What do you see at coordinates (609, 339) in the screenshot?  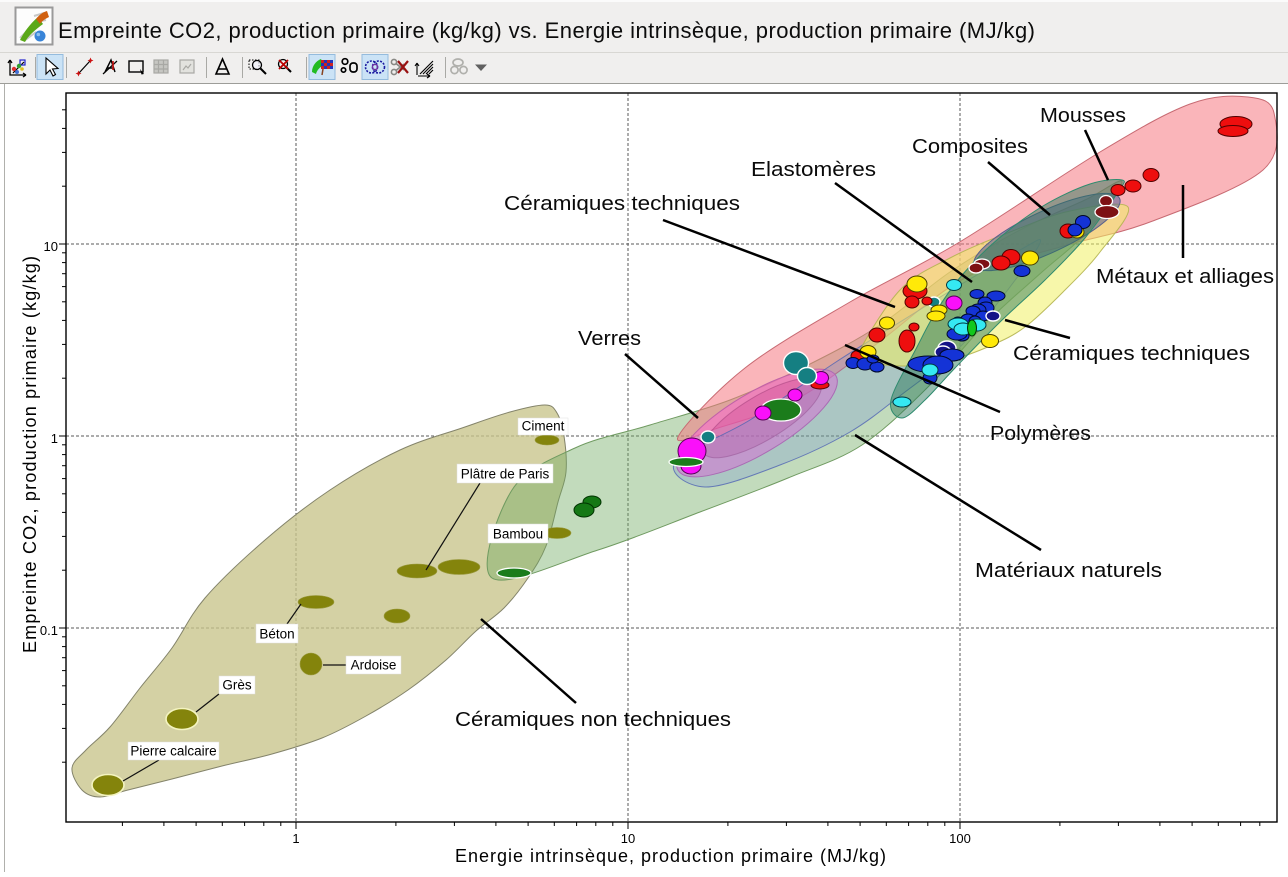 I see `svg-text: Verres` at bounding box center [609, 339].